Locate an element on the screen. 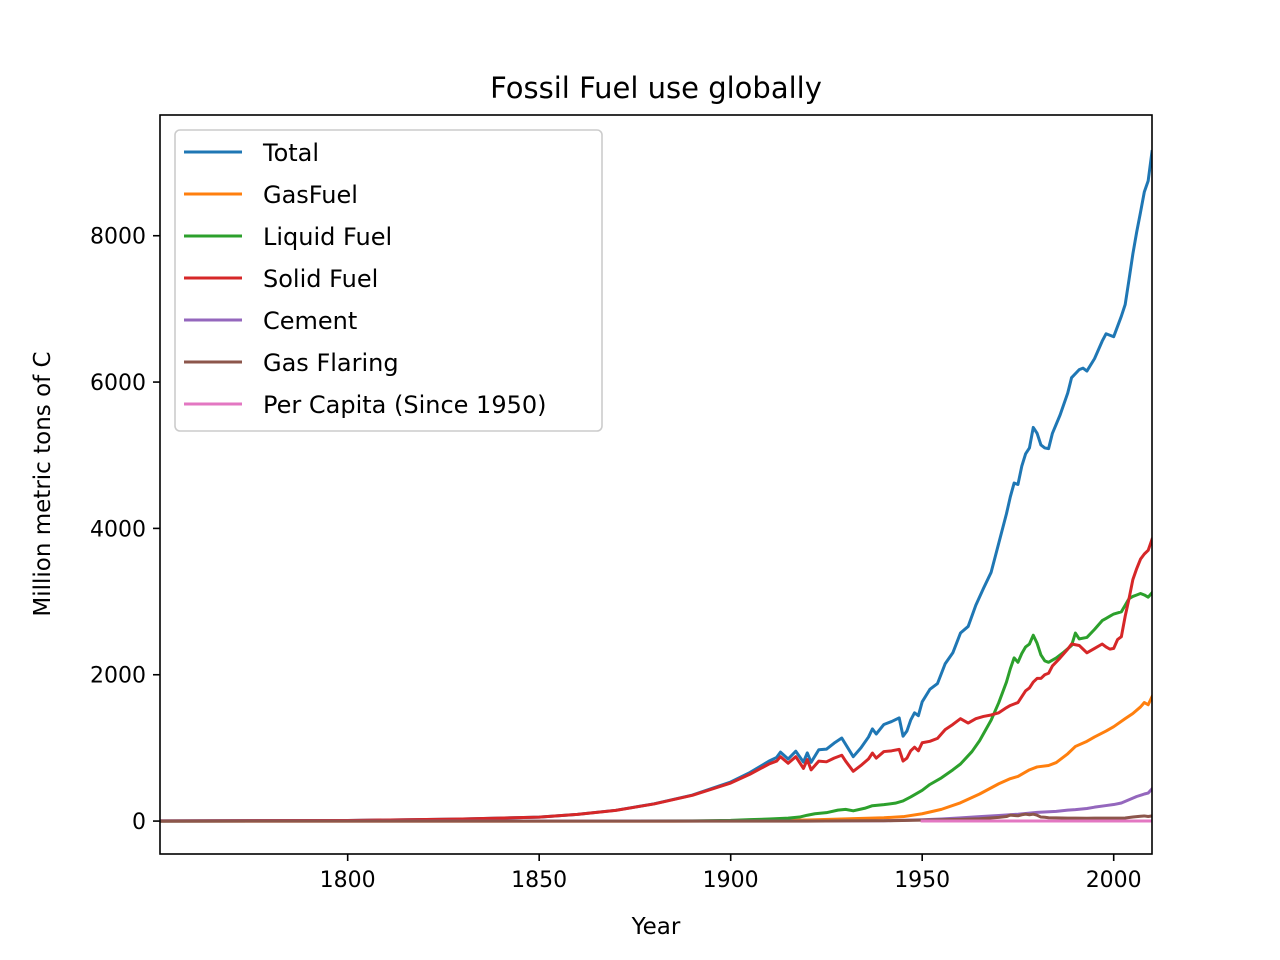 Image resolution: width=1280 pixels, height=960 pixels. y-tick-label: 8000 is located at coordinates (118, 237).